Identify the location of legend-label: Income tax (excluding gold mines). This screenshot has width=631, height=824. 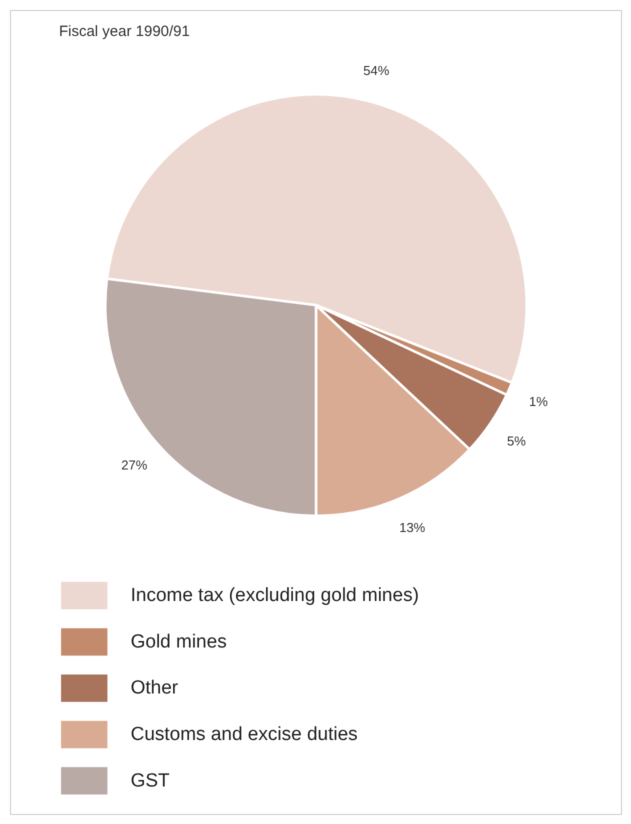
(274, 595).